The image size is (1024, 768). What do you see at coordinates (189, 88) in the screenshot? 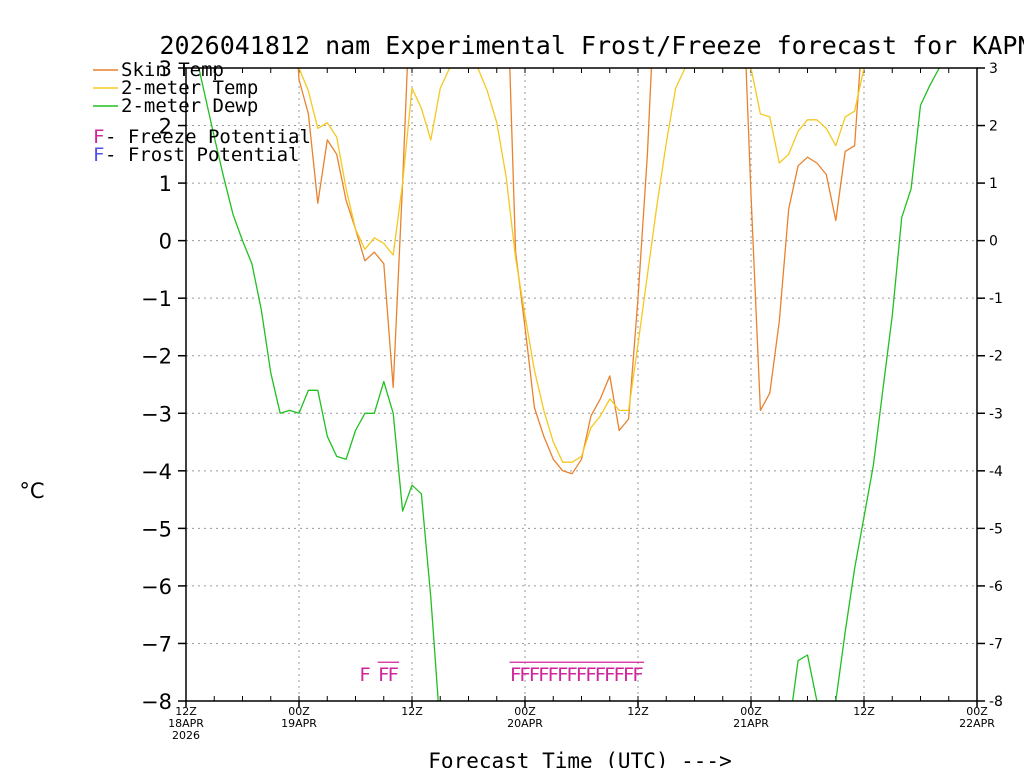
I see `legend-label: 2-meter Temp` at bounding box center [189, 88].